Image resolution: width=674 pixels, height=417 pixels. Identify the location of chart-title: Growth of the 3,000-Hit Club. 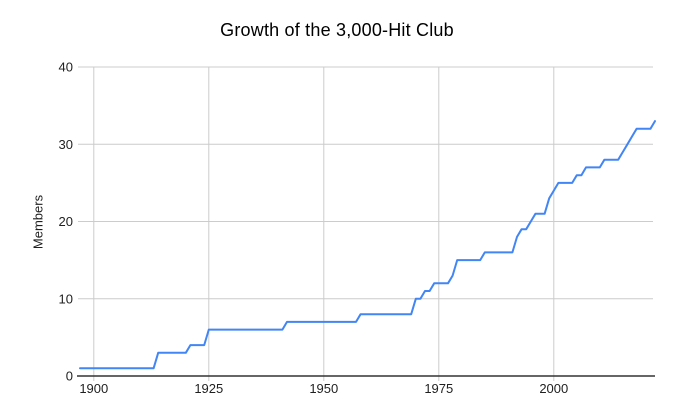
(337, 30).